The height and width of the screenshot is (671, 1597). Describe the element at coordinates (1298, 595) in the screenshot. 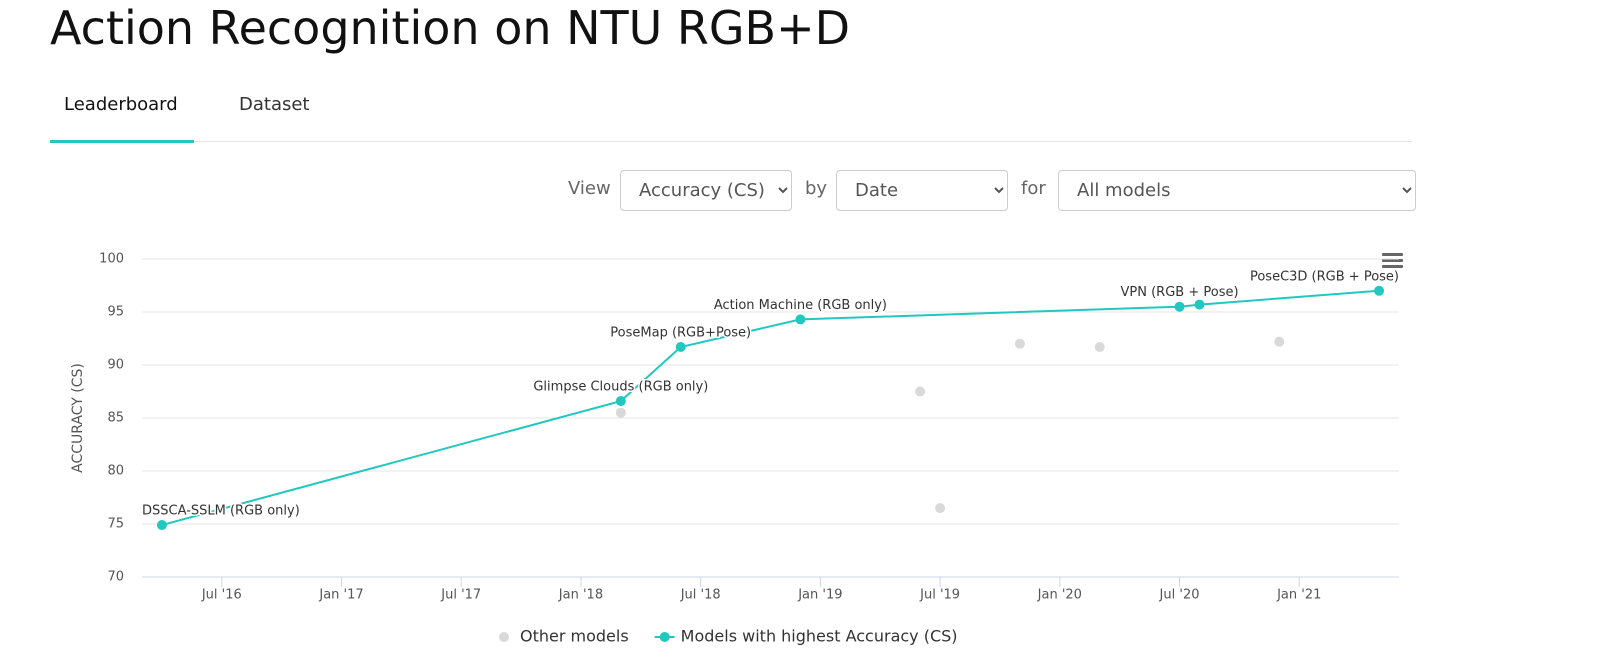

I see `x-tick-label: Jan '21` at that location.